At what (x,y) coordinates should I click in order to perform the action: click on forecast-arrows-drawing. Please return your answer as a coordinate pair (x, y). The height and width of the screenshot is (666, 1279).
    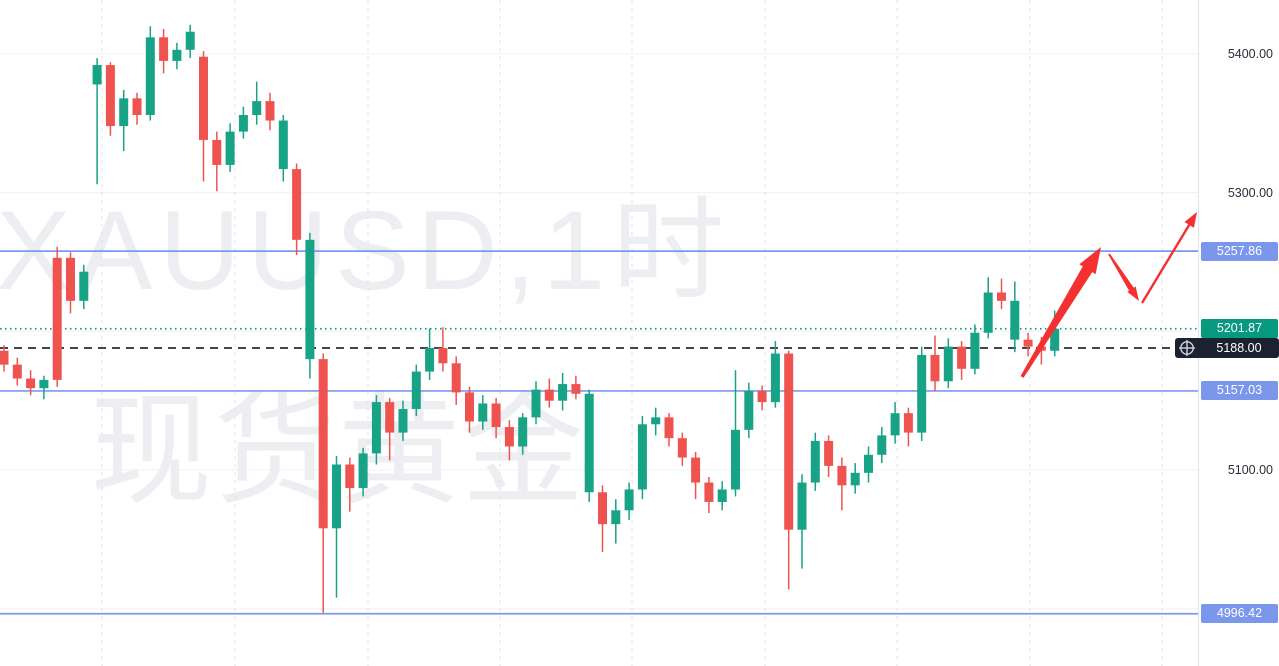
    Looking at the image, I should click on (1109, 295).